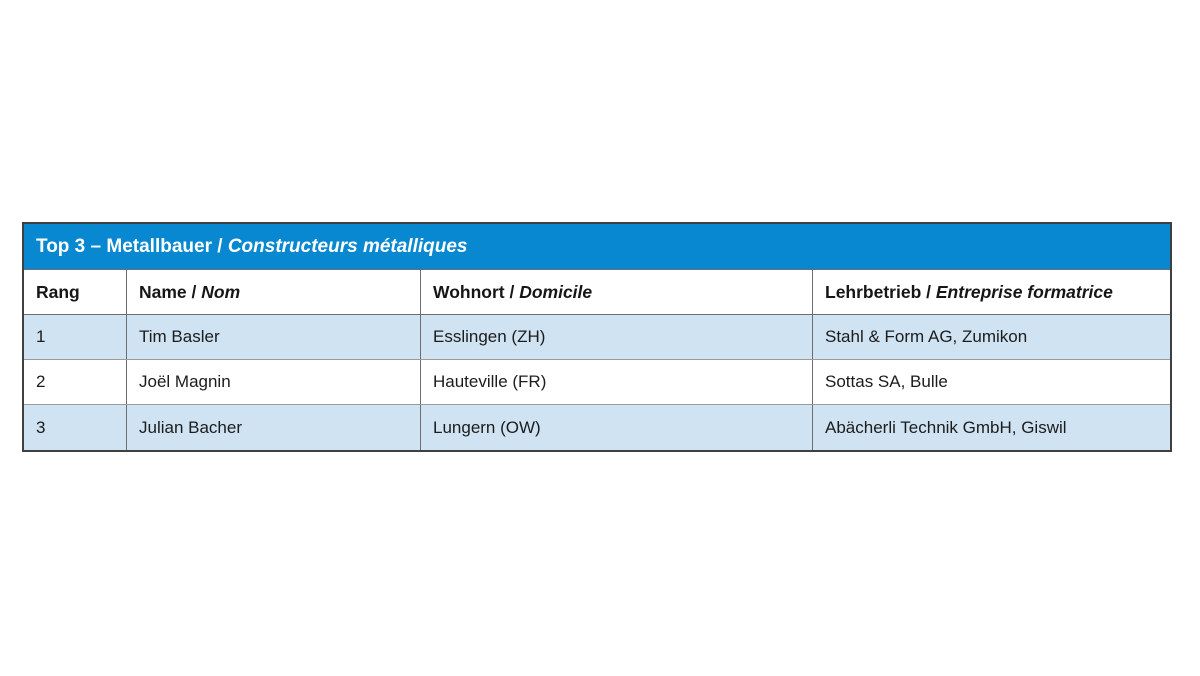 The height and width of the screenshot is (676, 1200). What do you see at coordinates (1024, 291) in the screenshot?
I see `column-header-lehrbetrieb-fr: Entreprise formatrice` at bounding box center [1024, 291].